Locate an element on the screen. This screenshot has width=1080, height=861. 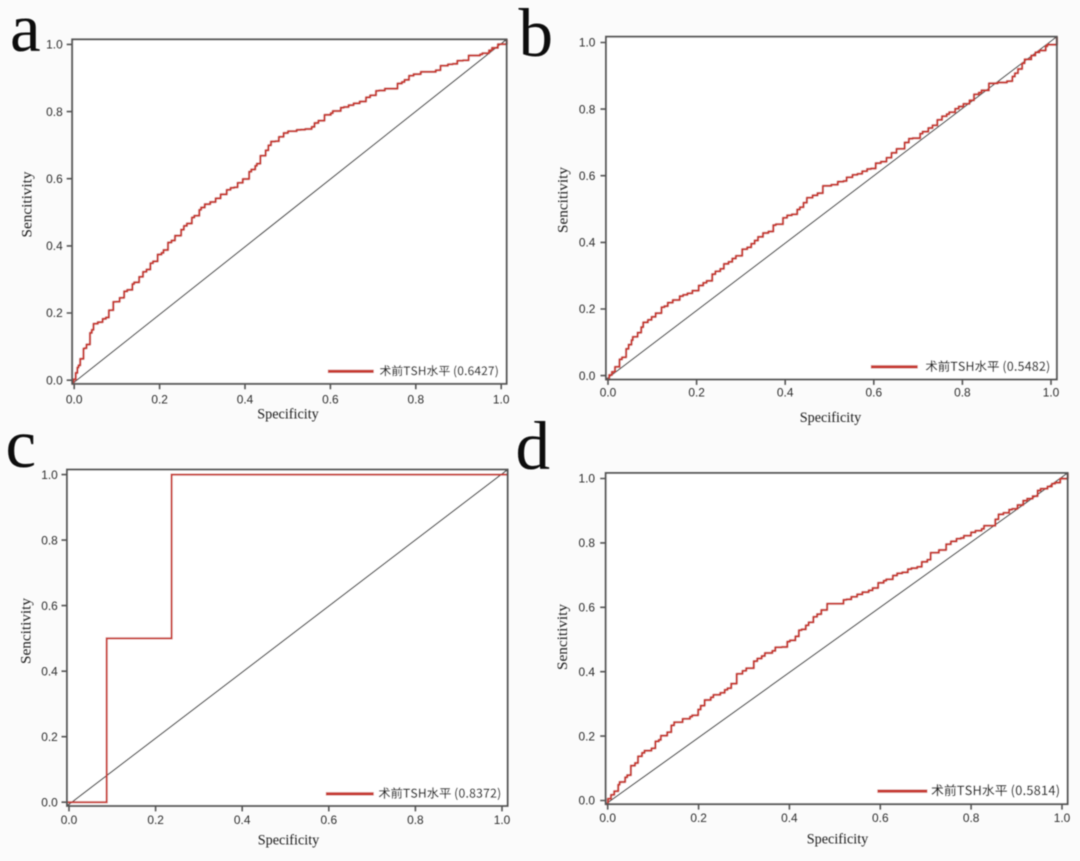
svg-text: b is located at coordinates (536, 35).